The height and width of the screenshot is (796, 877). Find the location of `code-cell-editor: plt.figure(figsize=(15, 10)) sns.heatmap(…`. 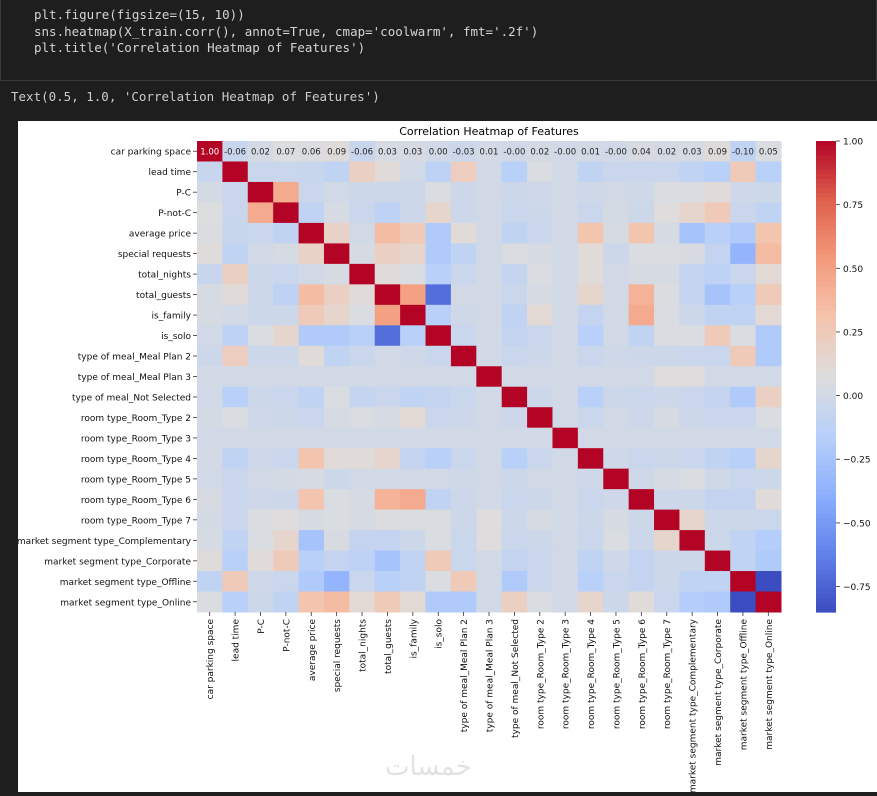

code-cell-editor: plt.figure(figsize=(15, 10)) sns.heatmap(… is located at coordinates (438, 40).